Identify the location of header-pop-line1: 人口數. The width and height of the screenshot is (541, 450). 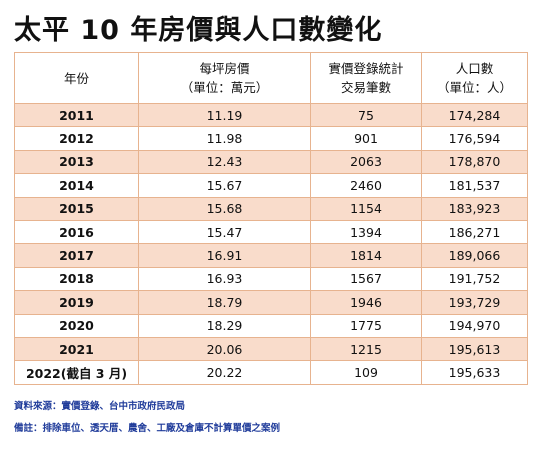
(474, 68).